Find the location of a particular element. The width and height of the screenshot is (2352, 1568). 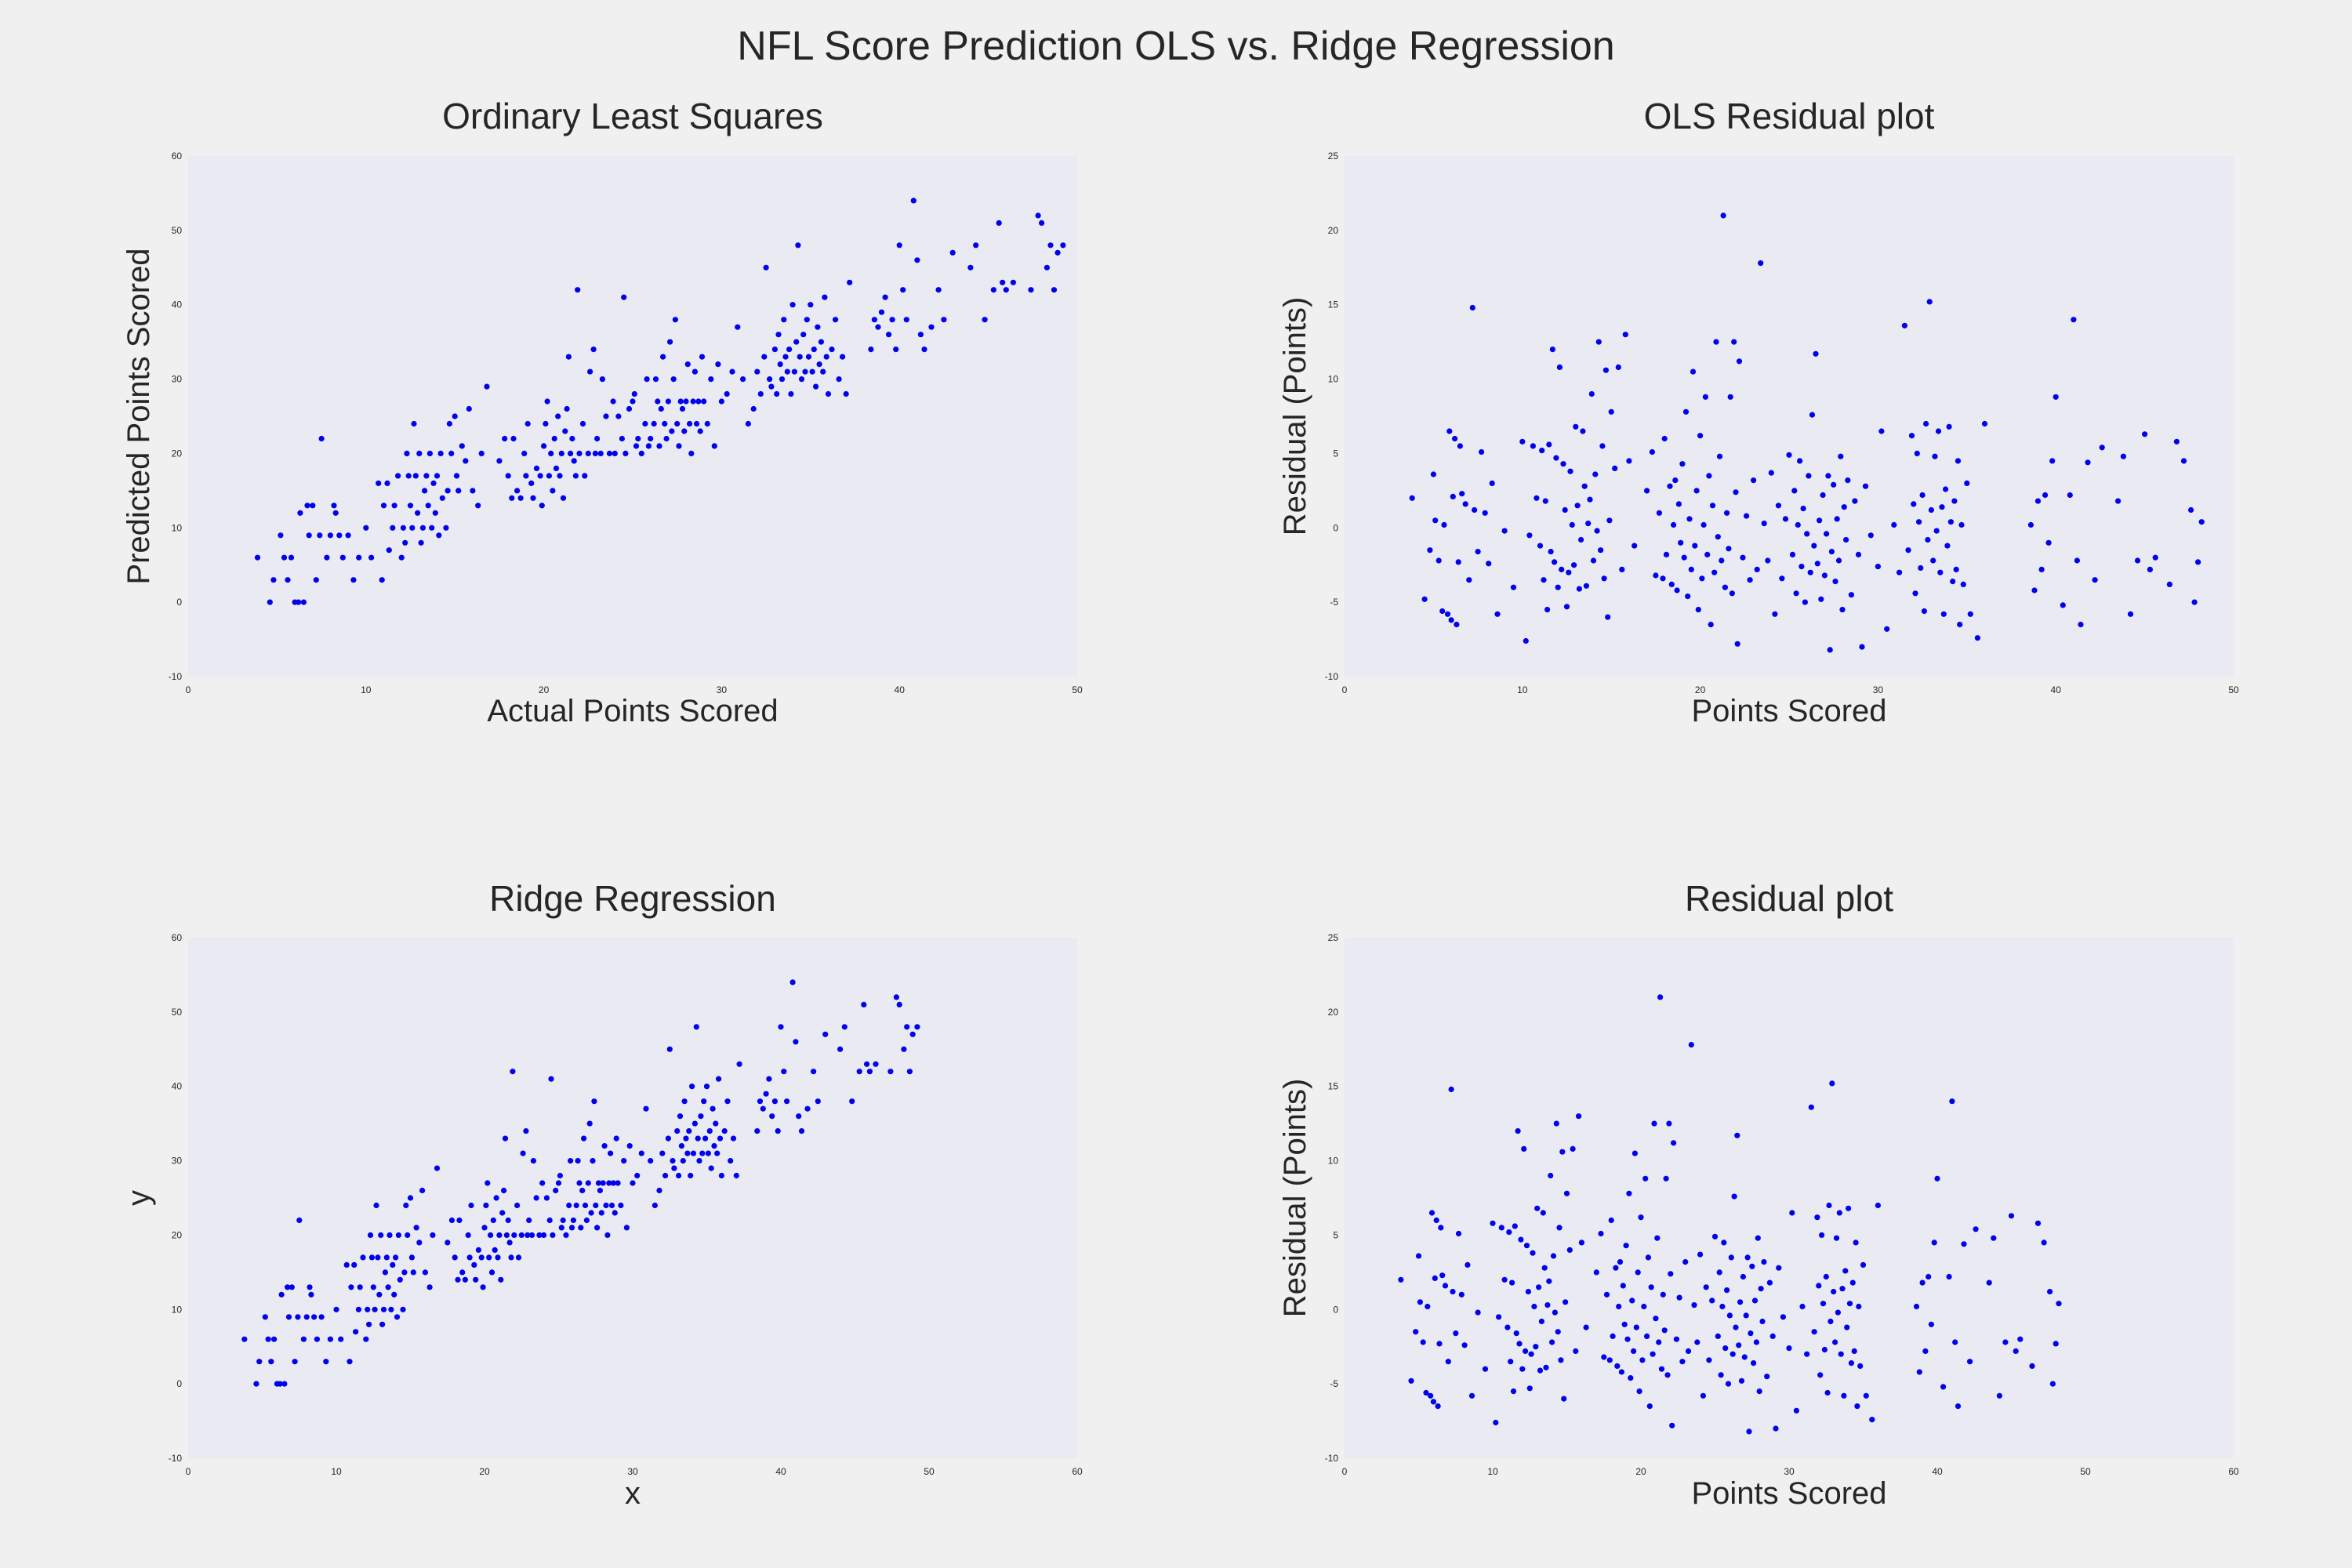

x-tick-label: 10 is located at coordinates (336, 1471).